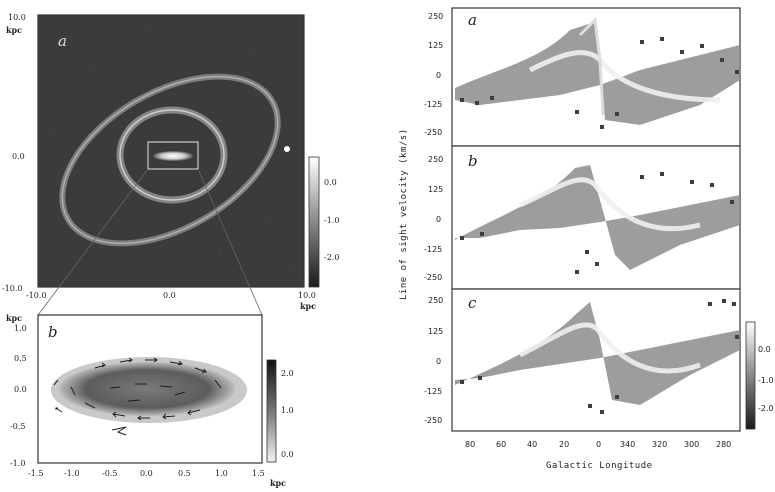  What do you see at coordinates (724, 444) in the screenshot?
I see `right-x-tick: 280` at bounding box center [724, 444].